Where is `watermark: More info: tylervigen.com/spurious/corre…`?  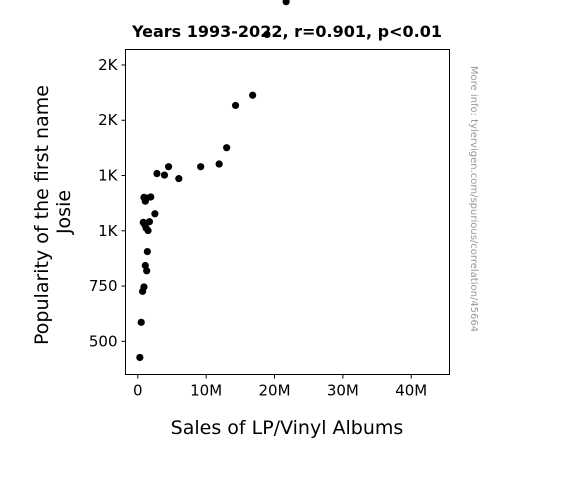 watermark: More info: tylervigen.com/spurious/corre… is located at coordinates (473, 199).